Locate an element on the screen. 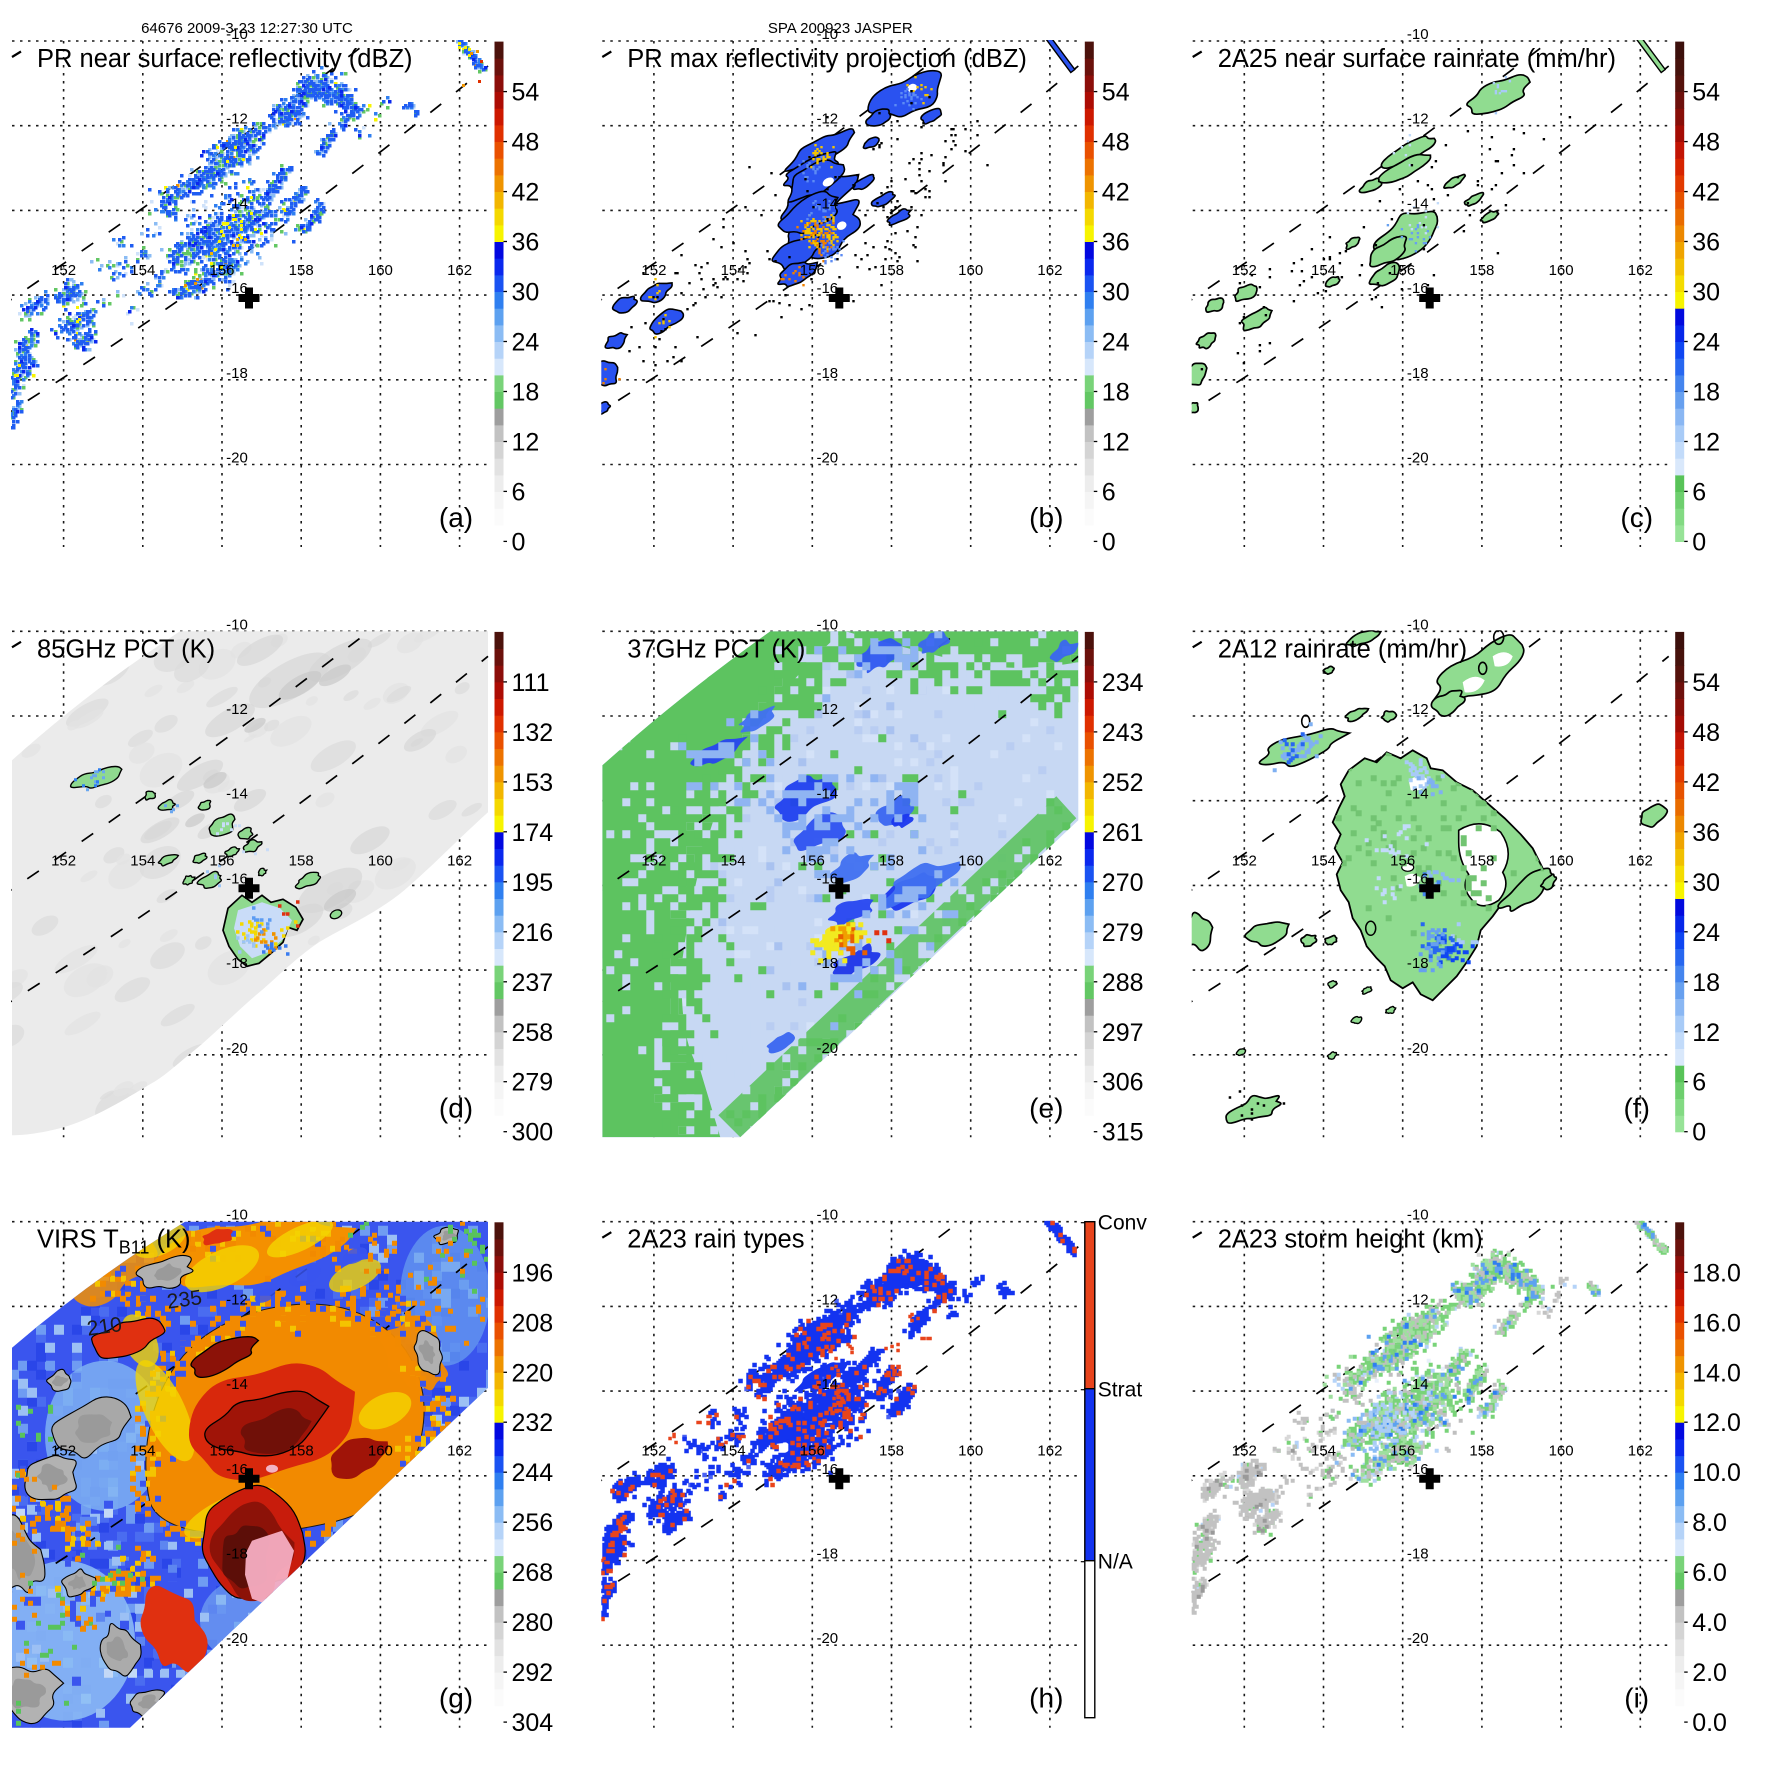 The width and height of the screenshot is (1771, 1776). svg-text: 234 is located at coordinates (1123, 683).